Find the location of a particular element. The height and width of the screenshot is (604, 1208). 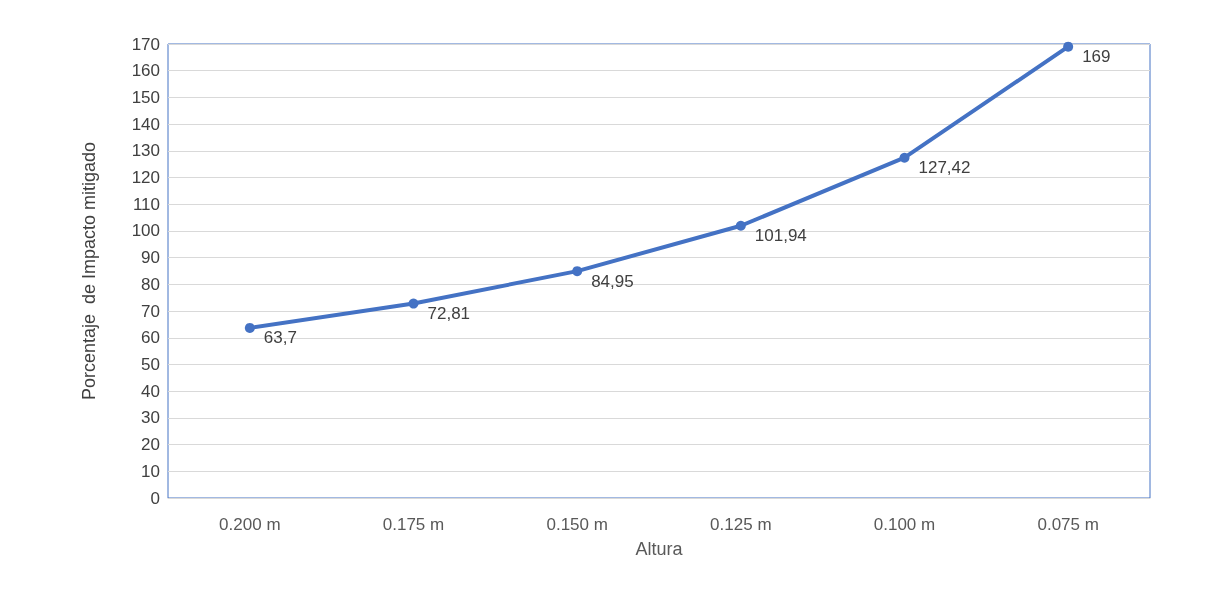

data-label: 63,7 is located at coordinates (280, 338).